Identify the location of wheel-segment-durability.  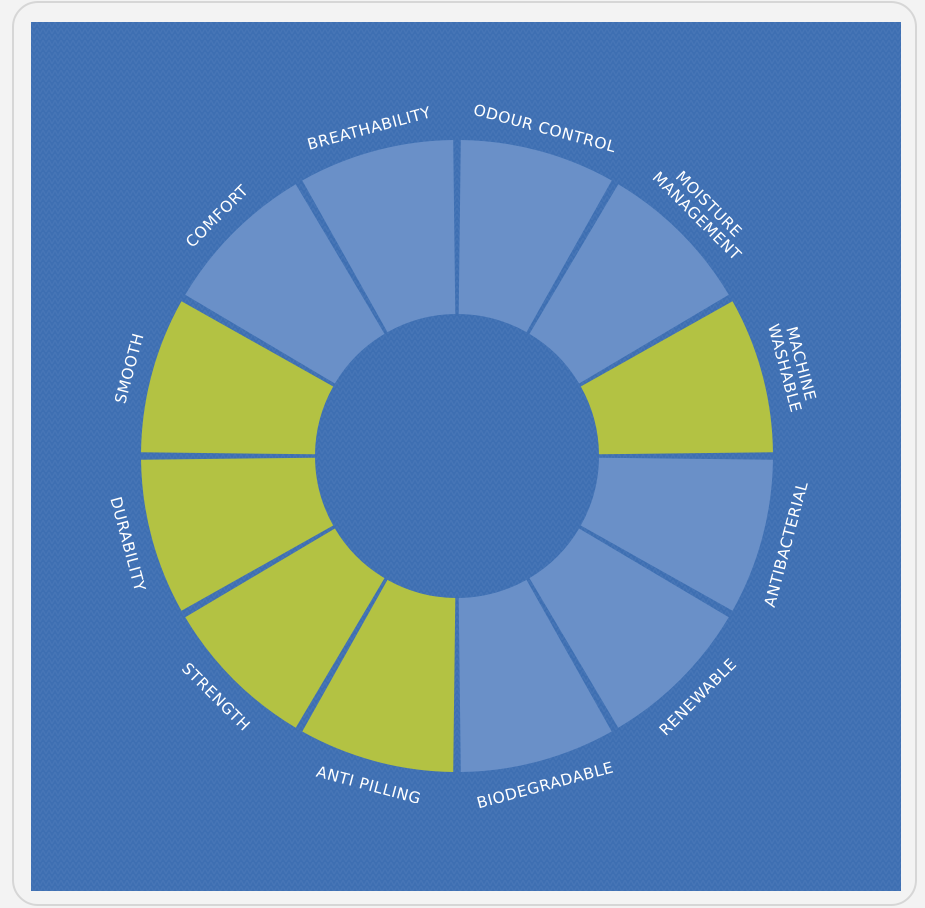
(237, 534).